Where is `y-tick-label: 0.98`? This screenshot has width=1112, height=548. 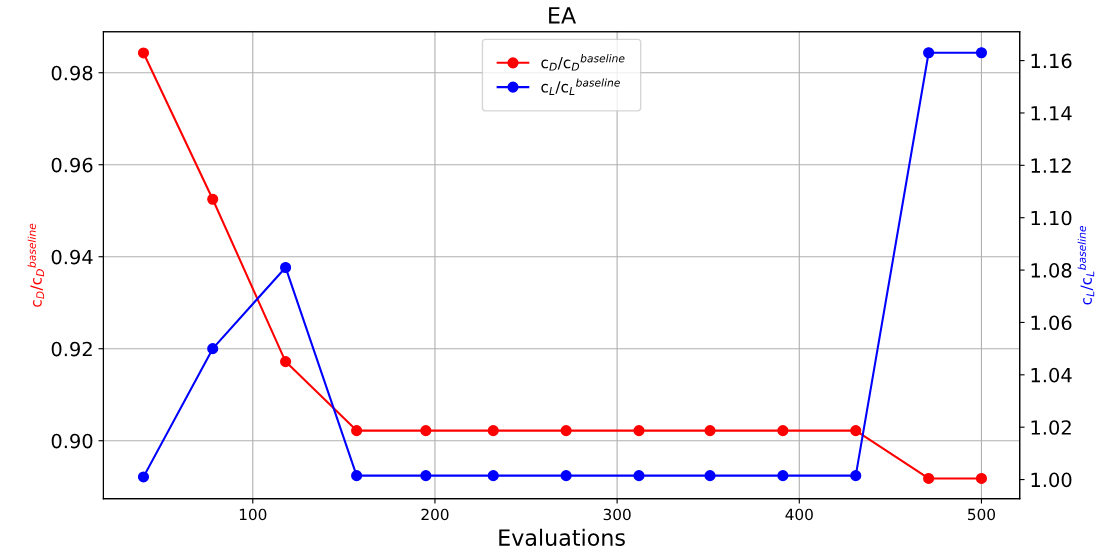
y-tick-label: 0.98 is located at coordinates (72, 73).